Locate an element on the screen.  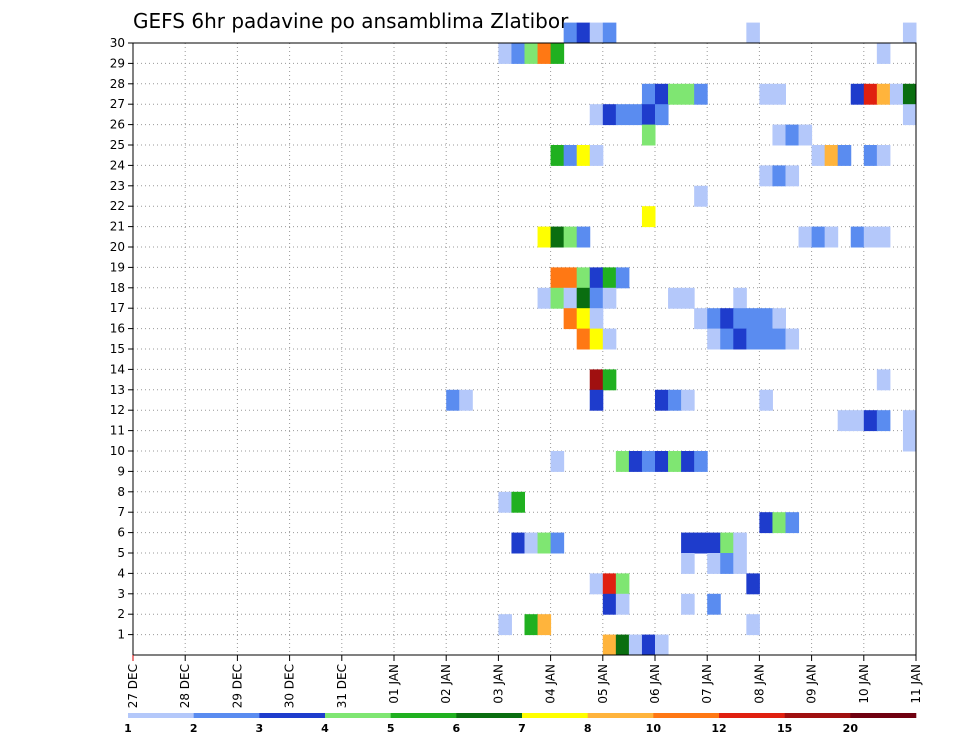
colorbar: 1 2 3 4 5 6 7 8 10 12 15 20 is located at coordinates (520, 724).